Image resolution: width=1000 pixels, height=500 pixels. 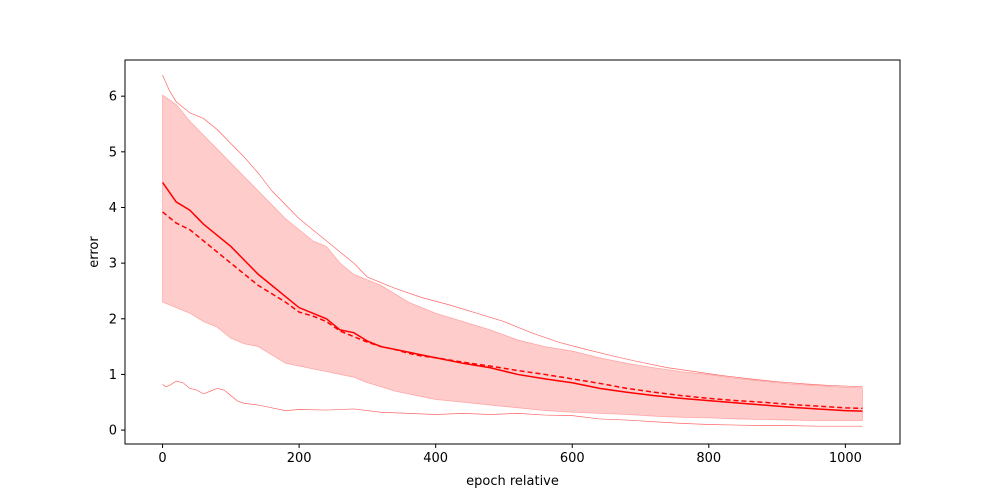 What do you see at coordinates (113, 431) in the screenshot?
I see `y-tick-label: 0` at bounding box center [113, 431].